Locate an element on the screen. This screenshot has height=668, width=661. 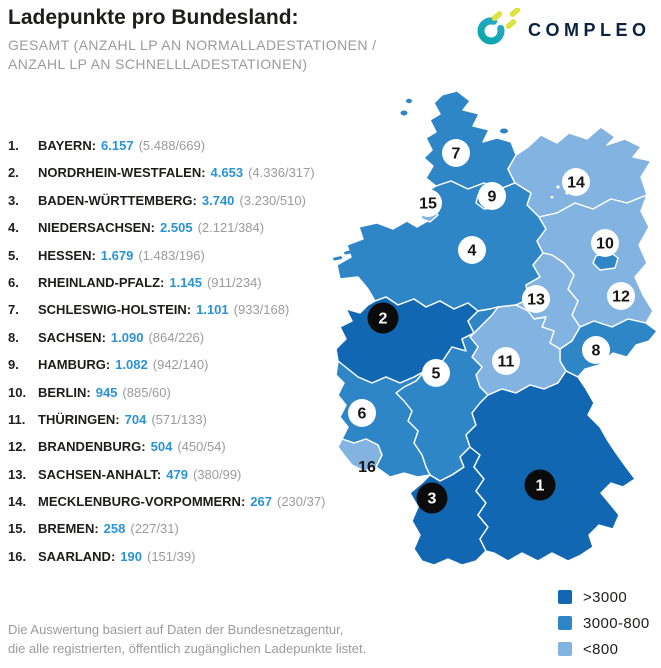
state-schleswig-holstein is located at coordinates (470, 140).